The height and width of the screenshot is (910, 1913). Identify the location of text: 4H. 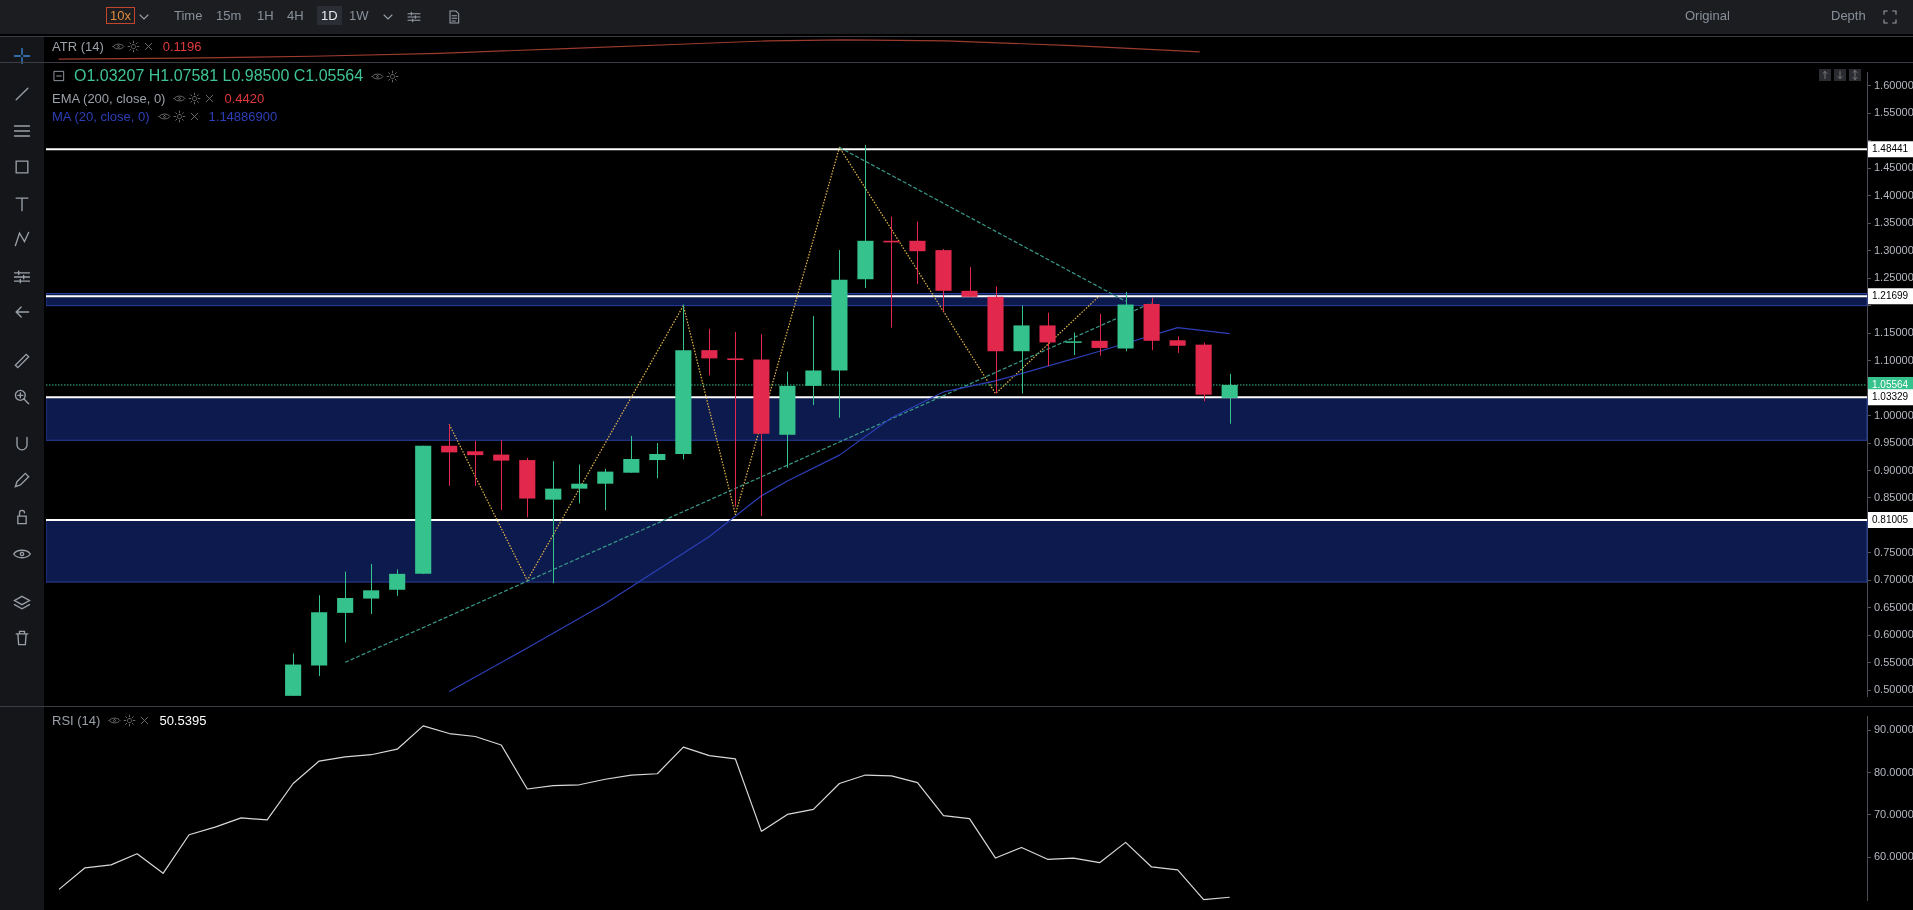
(295, 15).